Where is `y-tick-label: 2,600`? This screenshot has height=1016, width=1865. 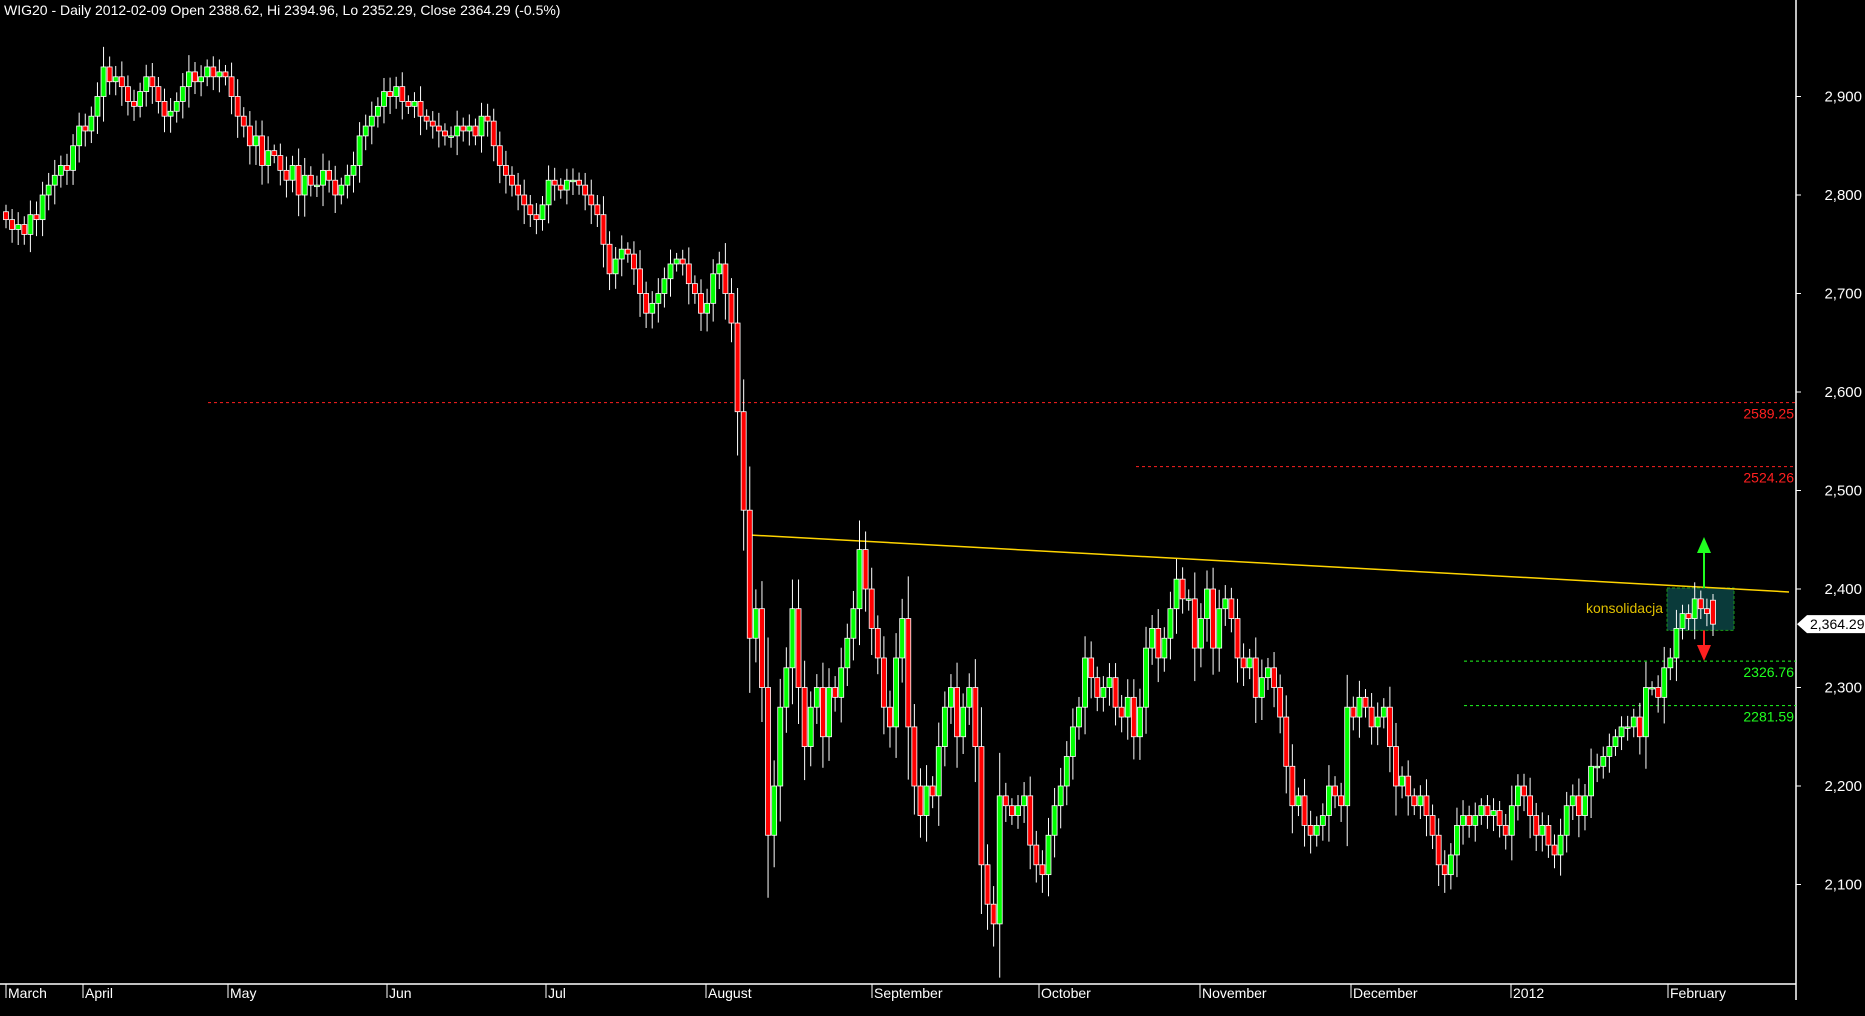
y-tick-label: 2,600 is located at coordinates (1843, 392).